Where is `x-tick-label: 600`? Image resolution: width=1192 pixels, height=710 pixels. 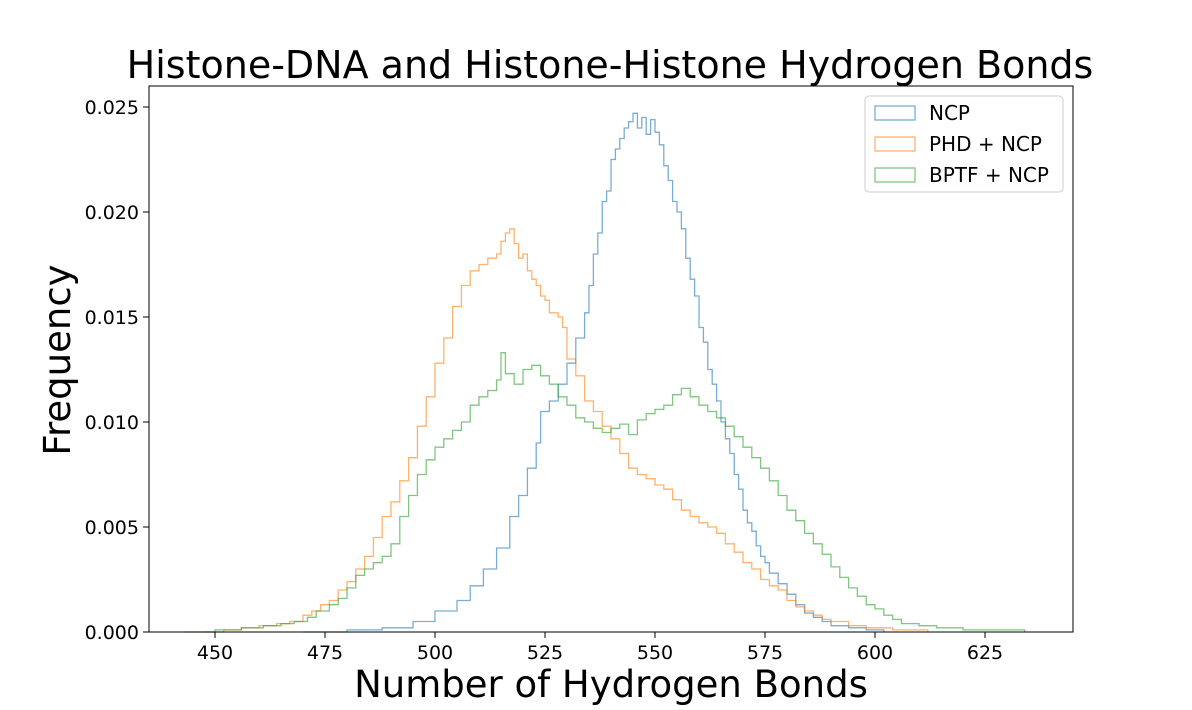
x-tick-label: 600 is located at coordinates (875, 653).